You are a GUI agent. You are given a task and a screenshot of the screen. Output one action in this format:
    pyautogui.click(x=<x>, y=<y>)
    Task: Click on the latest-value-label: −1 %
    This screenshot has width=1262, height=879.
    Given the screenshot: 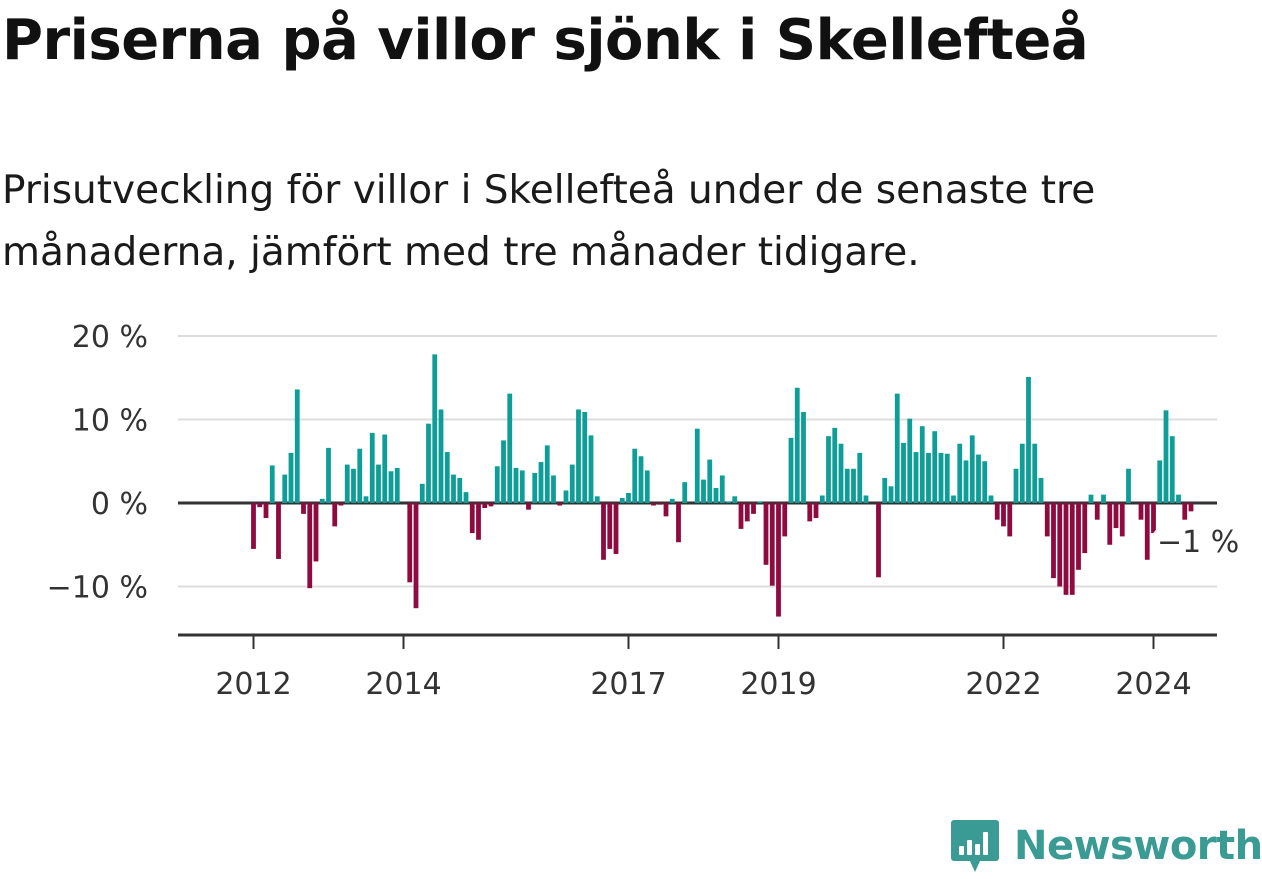 What is the action you would take?
    pyautogui.click(x=1198, y=542)
    